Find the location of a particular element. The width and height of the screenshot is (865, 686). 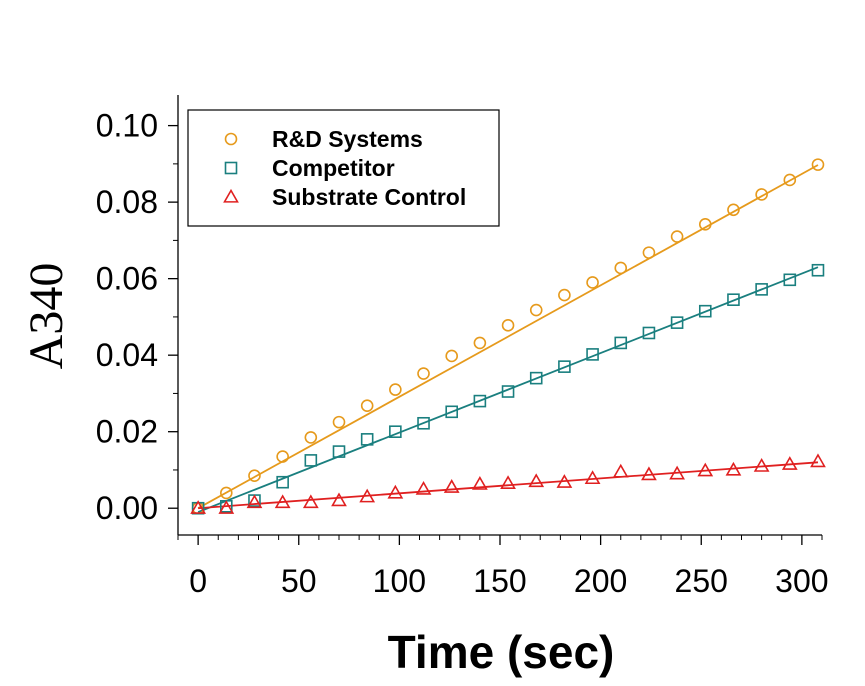

legend-box is located at coordinates (343, 168).